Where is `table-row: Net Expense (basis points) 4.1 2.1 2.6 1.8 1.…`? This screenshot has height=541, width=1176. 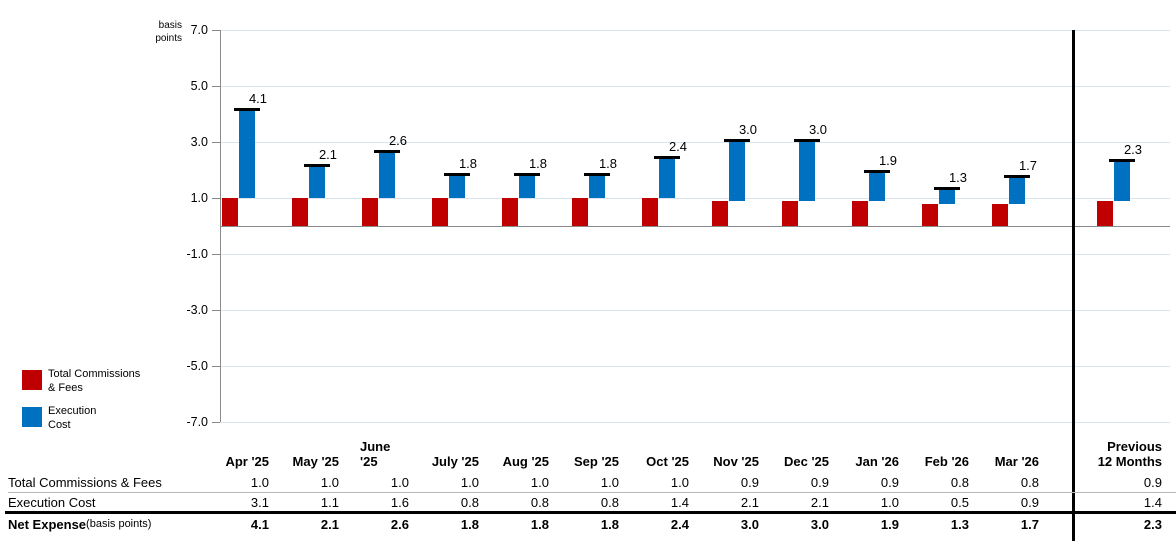 table-row: Net Expense (basis points) 4.1 2.1 2.6 1.8 1.… is located at coordinates (588, 524).